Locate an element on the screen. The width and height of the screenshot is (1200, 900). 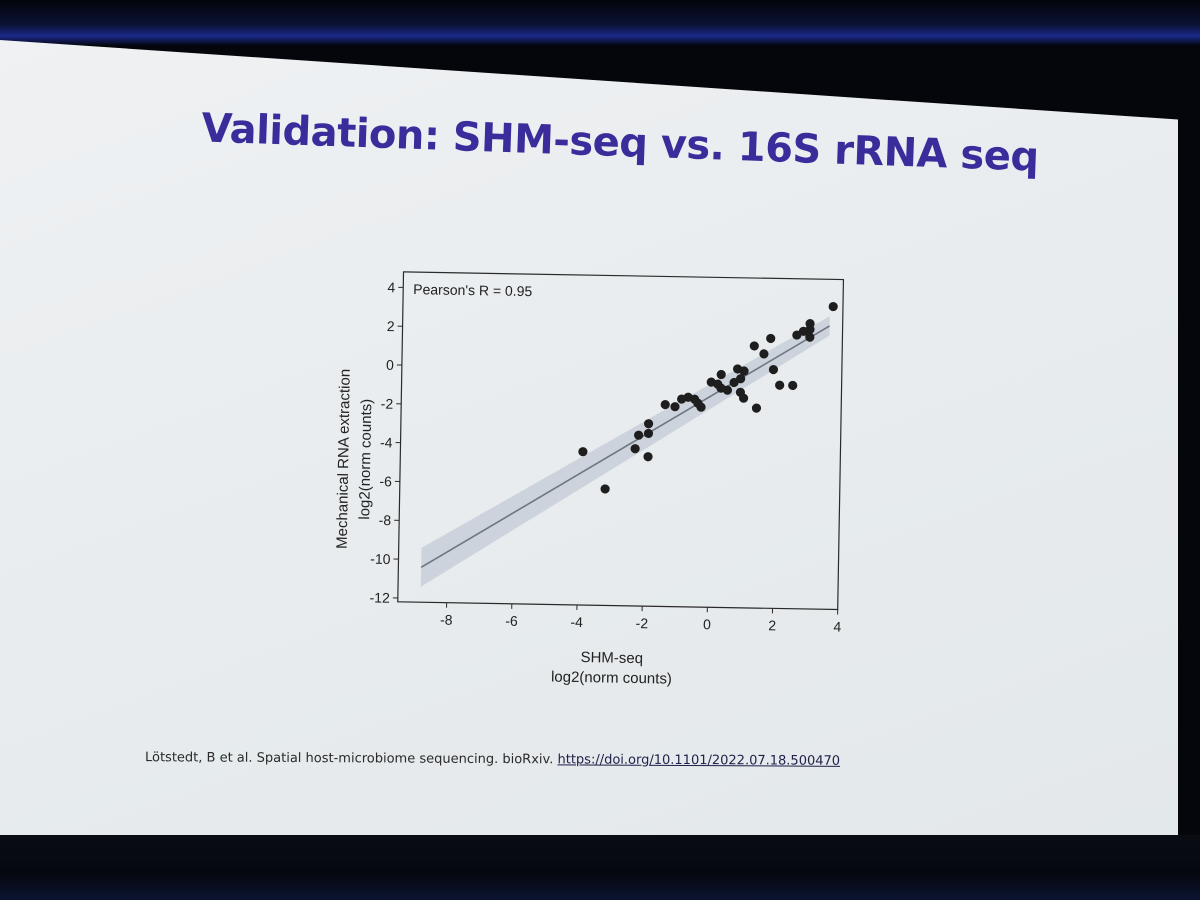
y-tick-label--8: -8 is located at coordinates (385, 520).